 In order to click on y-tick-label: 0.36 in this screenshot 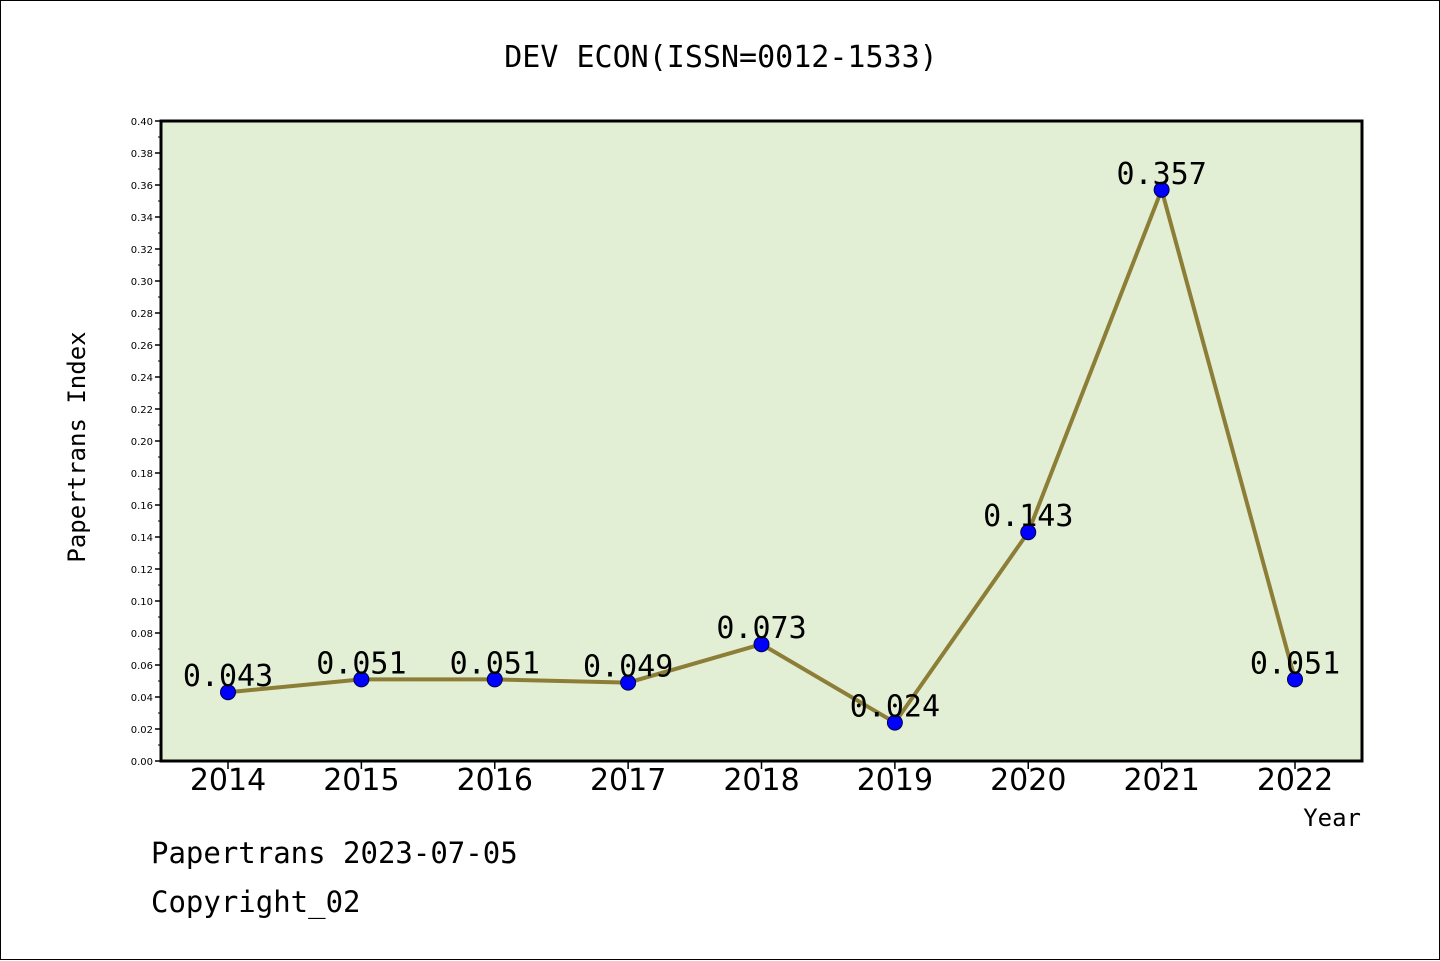, I will do `click(142, 186)`.